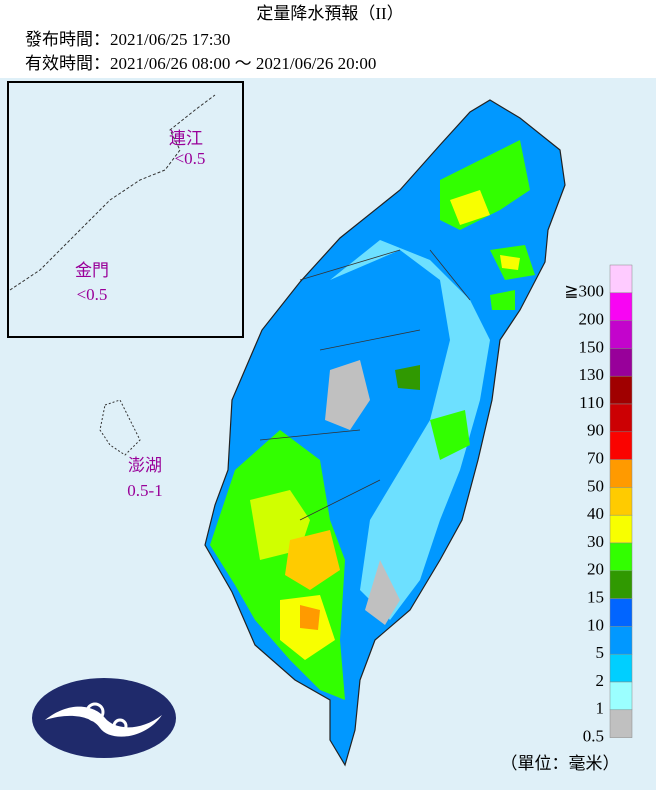 The height and width of the screenshot is (790, 656). What do you see at coordinates (592, 319) in the screenshot?
I see `legend-label: 200` at bounding box center [592, 319].